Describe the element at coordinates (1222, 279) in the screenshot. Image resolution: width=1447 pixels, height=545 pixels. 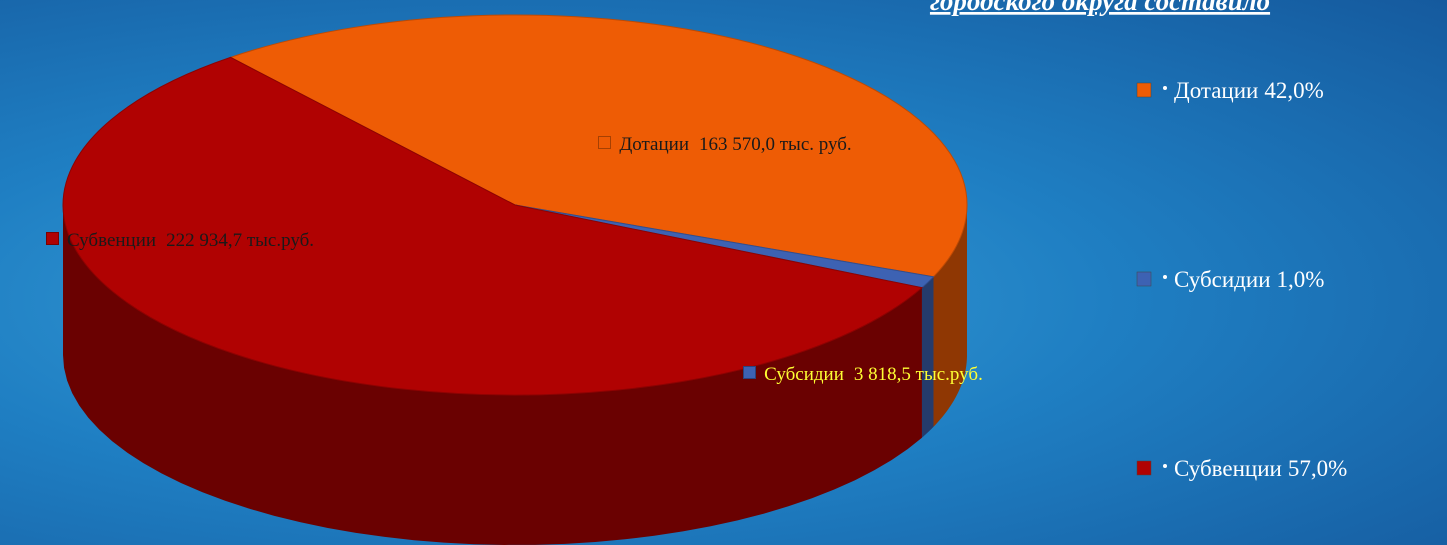
I see `legend-category: Субсидии` at that location.